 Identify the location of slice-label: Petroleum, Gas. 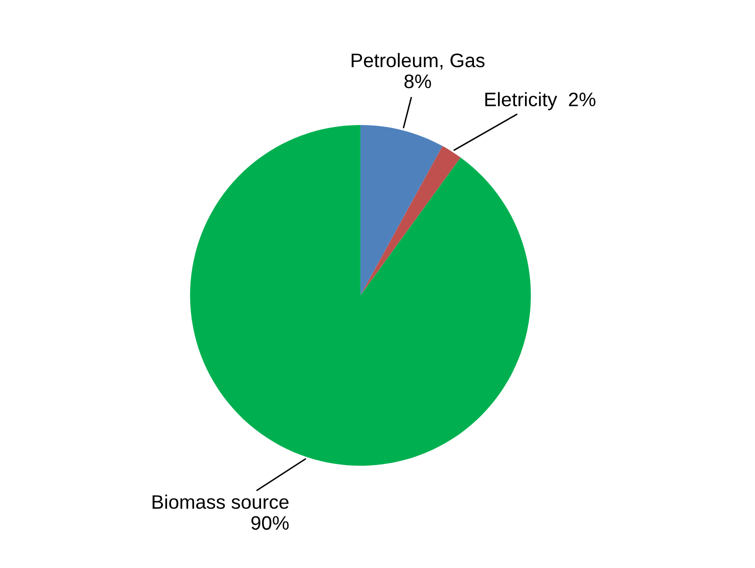
(418, 61).